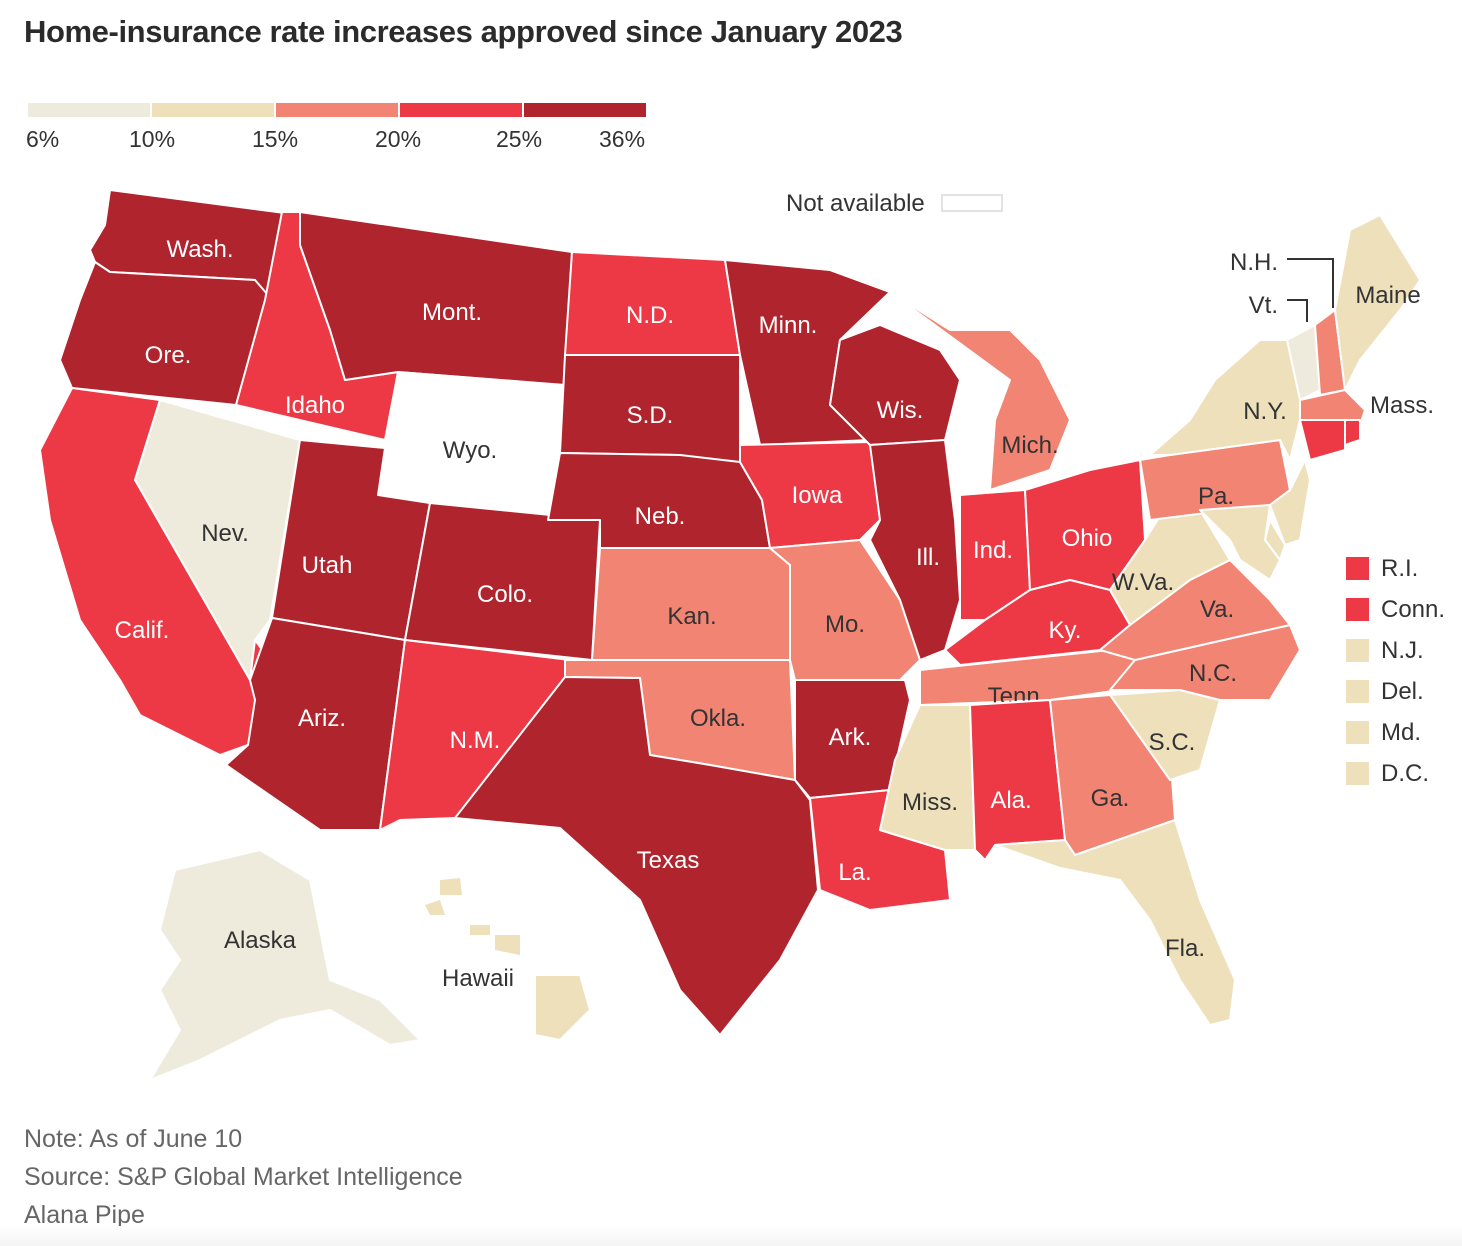 This screenshot has height=1246, width=1462. Describe the element at coordinates (731, 1236) in the screenshot. I see `bottom-fade` at that location.